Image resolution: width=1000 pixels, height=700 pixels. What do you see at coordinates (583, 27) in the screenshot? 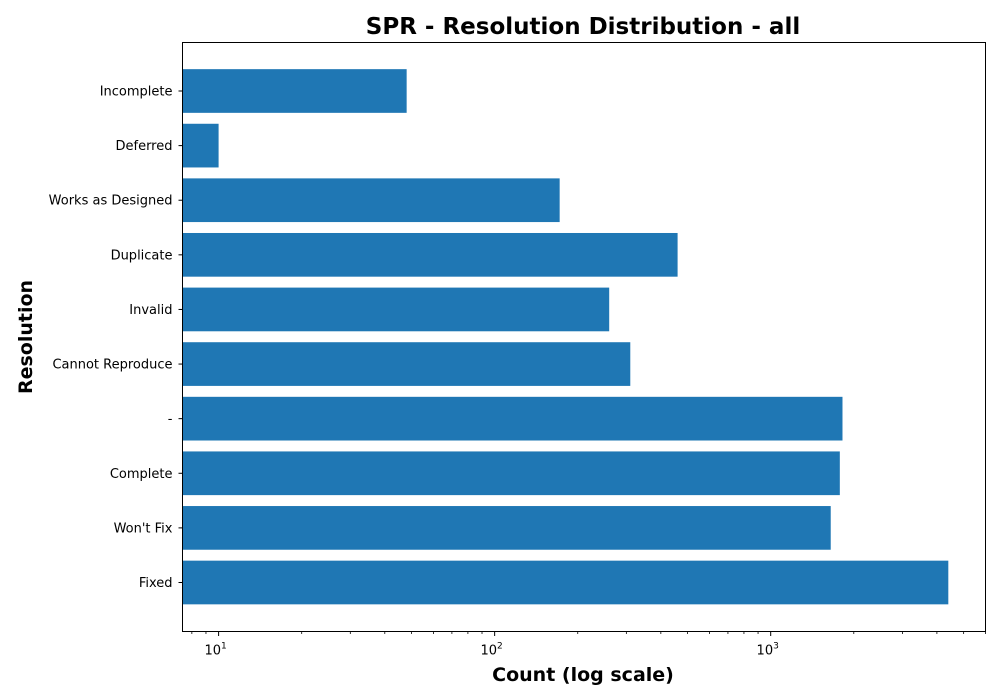
I see `chart-title: SPR - Resolution Distribution - all` at bounding box center [583, 27].